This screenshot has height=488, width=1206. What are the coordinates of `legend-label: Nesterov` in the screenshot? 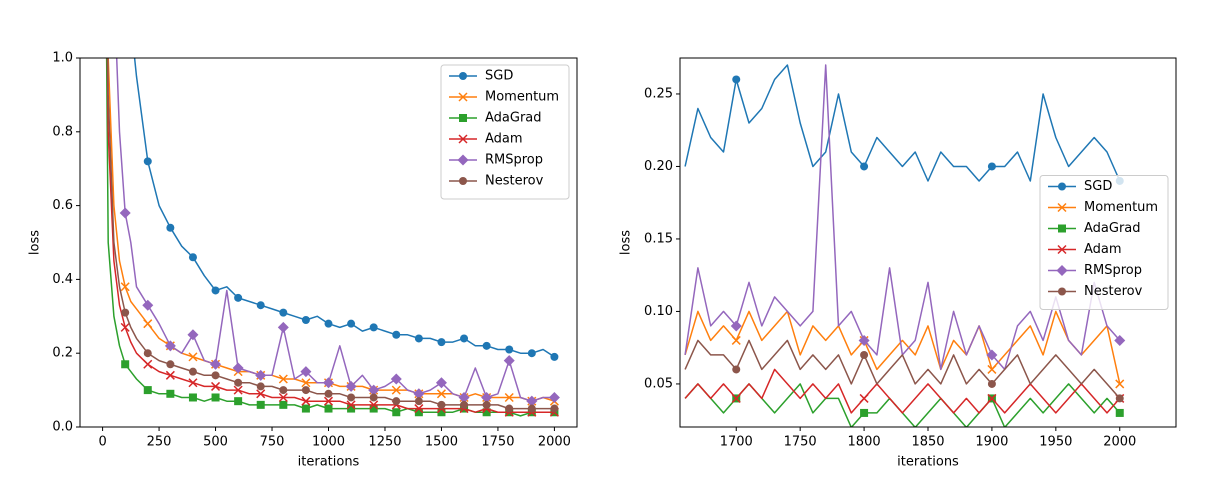 It's located at (1113, 291).